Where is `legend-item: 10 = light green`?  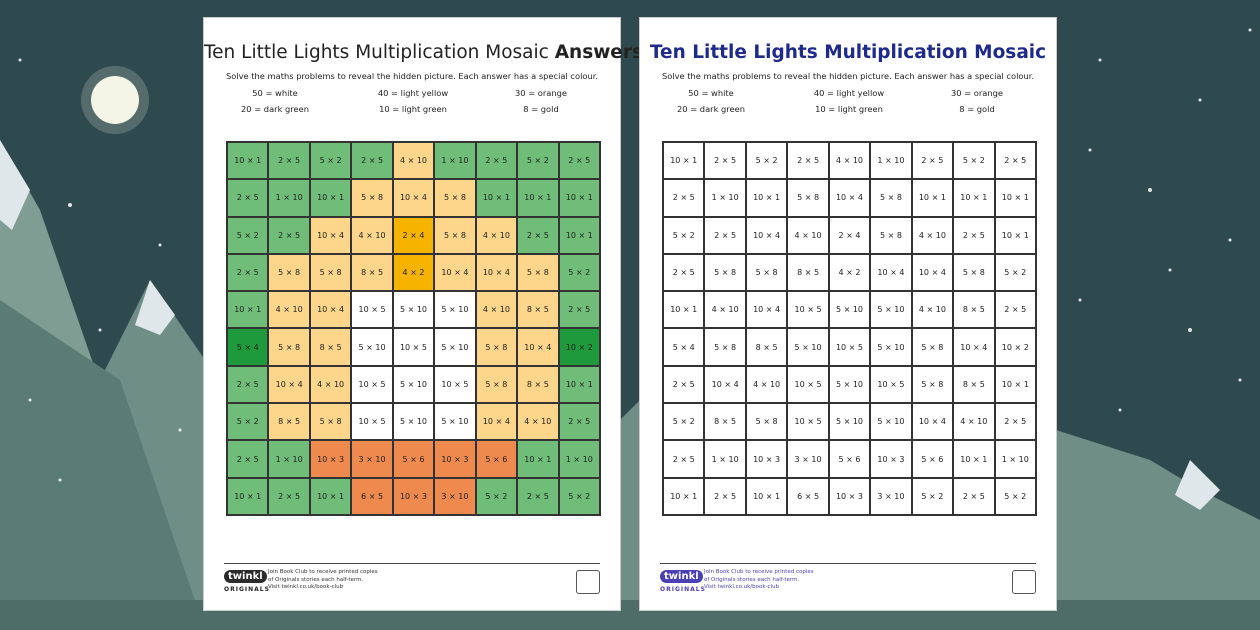 legend-item: 10 = light green is located at coordinates (849, 109).